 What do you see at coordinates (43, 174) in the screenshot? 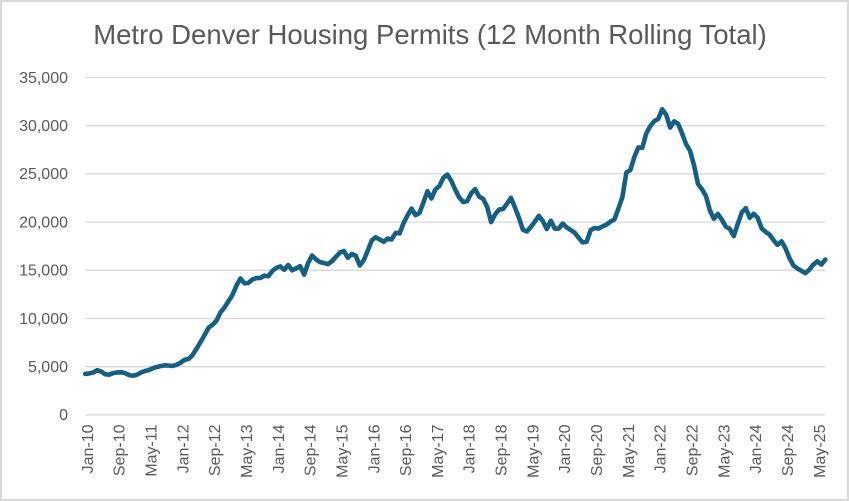
I see `svg-text: 25,000` at bounding box center [43, 174].